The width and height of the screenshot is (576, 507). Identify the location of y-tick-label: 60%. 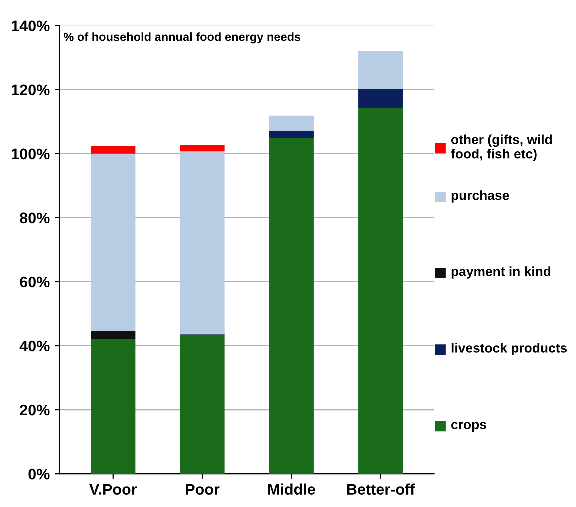
(35, 282).